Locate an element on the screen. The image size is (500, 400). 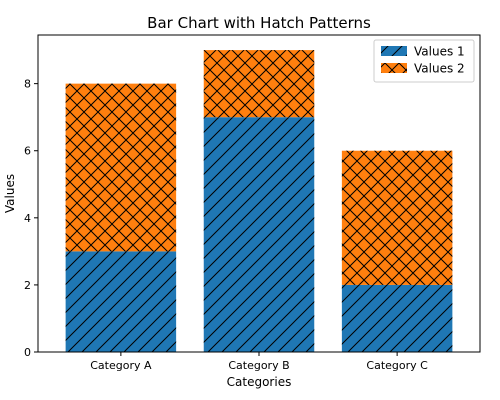
y-axis-ticks: 0 2 4 6 8 is located at coordinates (31, 218).